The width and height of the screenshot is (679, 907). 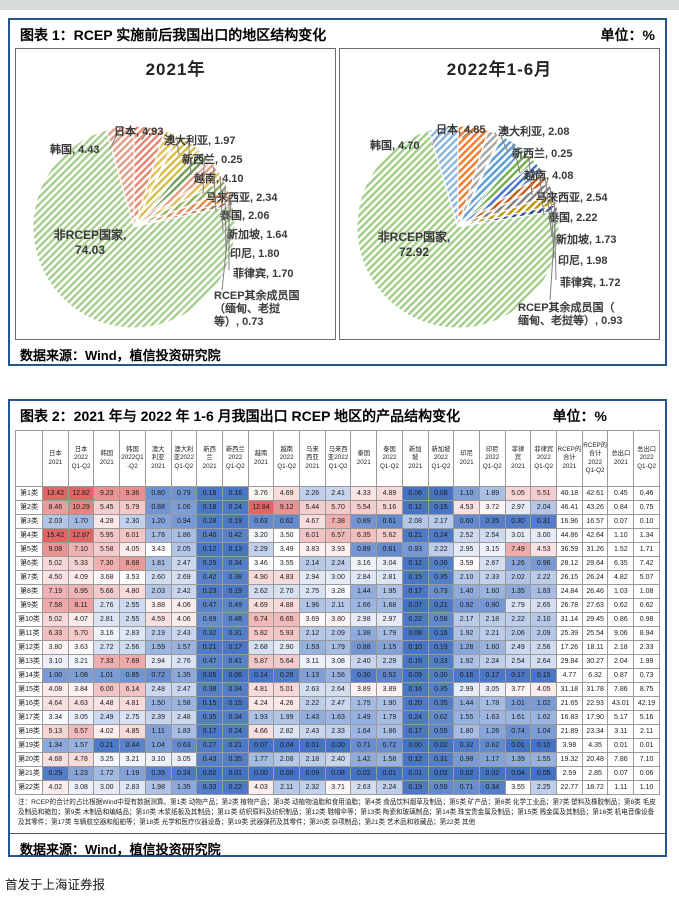 What do you see at coordinates (518, 689) in the screenshot?
I see `table-cell: 3.77` at bounding box center [518, 689].